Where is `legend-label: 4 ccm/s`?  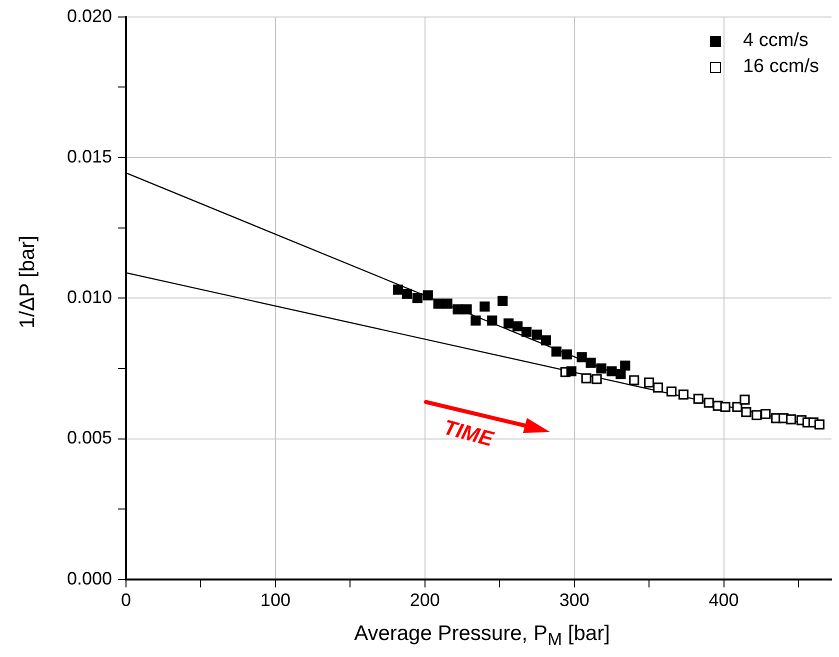
legend-label: 4 ccm/s is located at coordinates (775, 41).